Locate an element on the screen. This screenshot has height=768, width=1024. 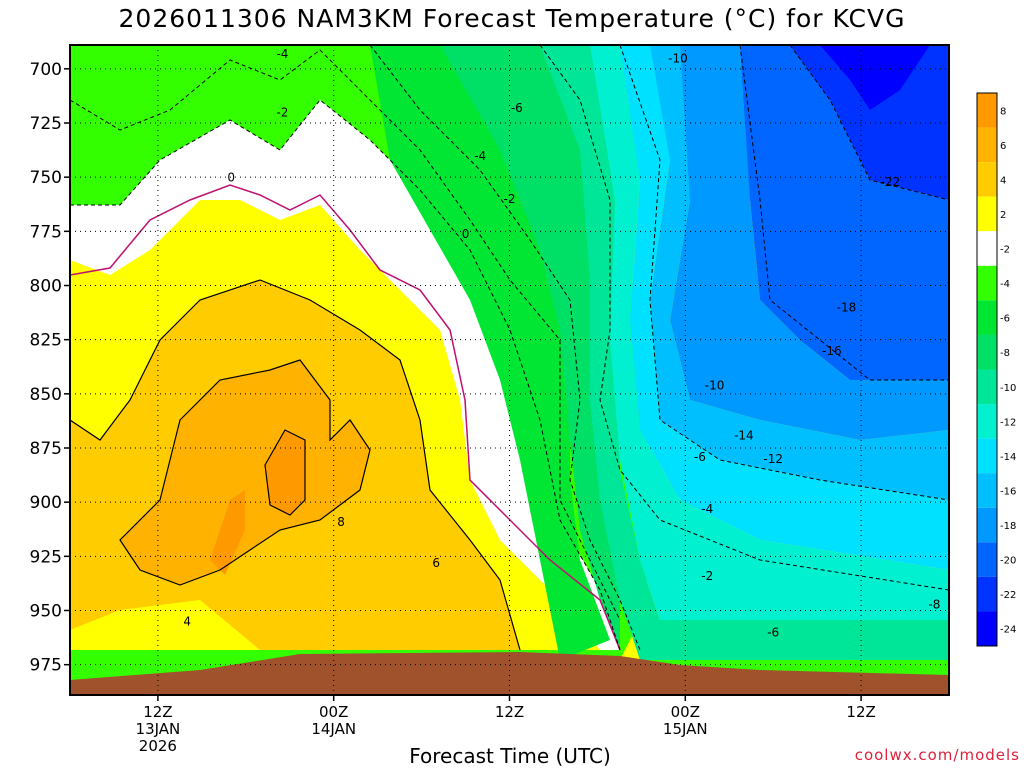
y-tick-label: 750 is located at coordinates (46, 178).